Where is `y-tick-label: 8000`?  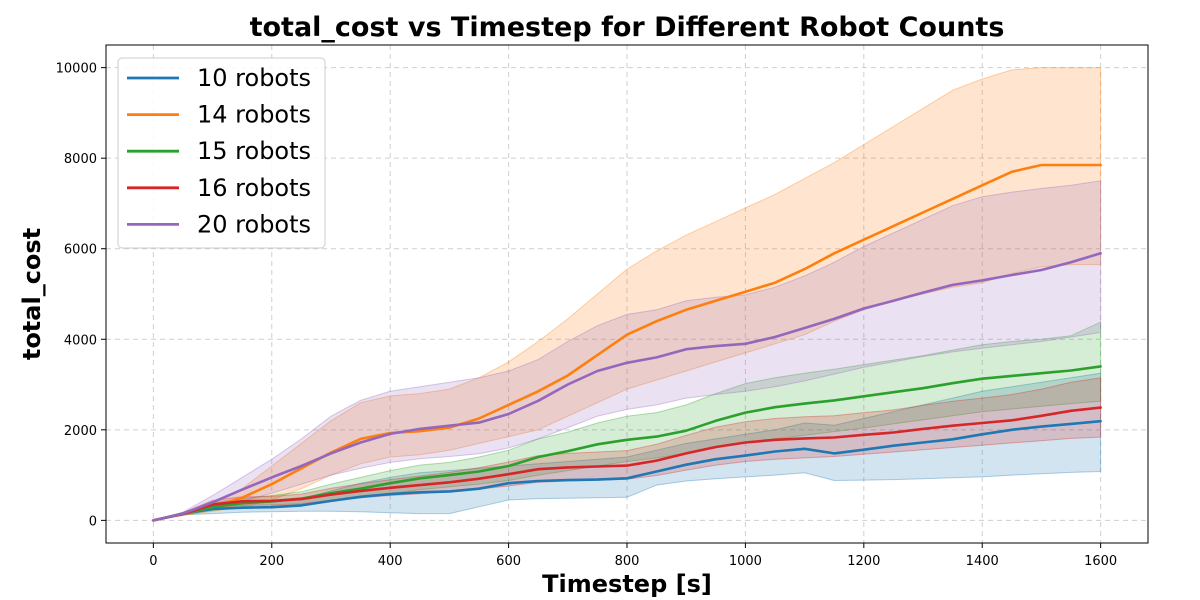
y-tick-label: 8000 is located at coordinates (80, 159).